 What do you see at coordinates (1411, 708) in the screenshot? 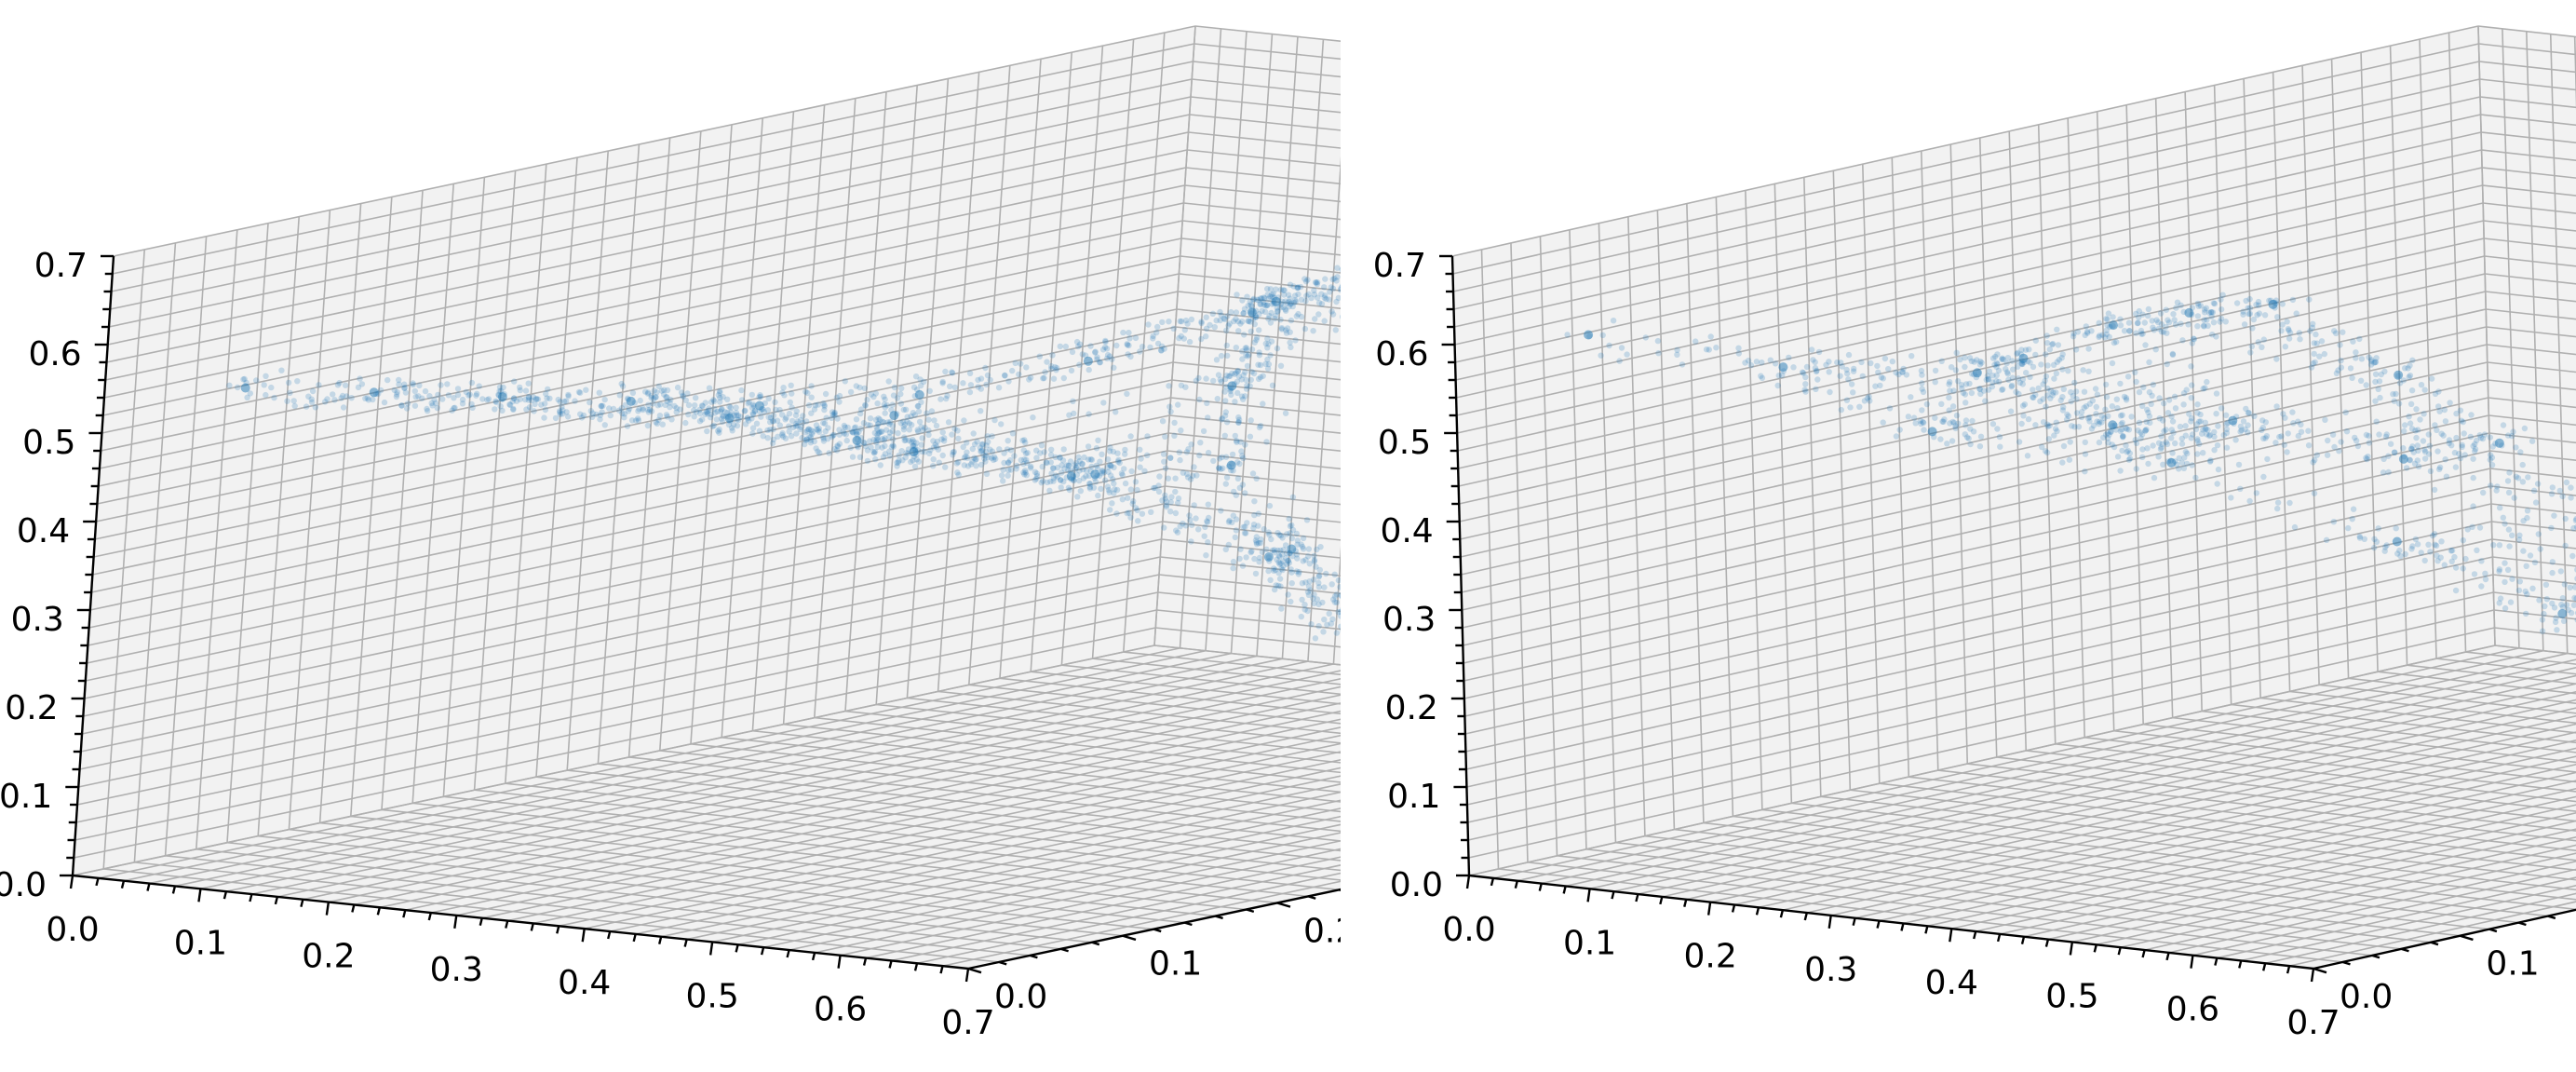
I see `right-z-tick-label: 0.2` at bounding box center [1411, 708].